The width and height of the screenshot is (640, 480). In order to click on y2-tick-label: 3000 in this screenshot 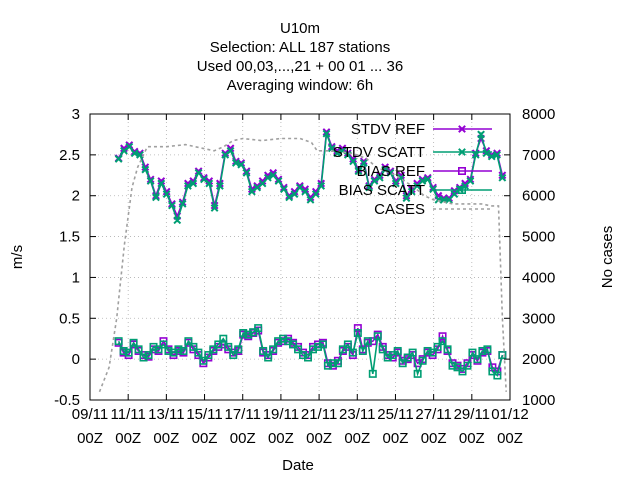, I will do `click(538, 318)`.